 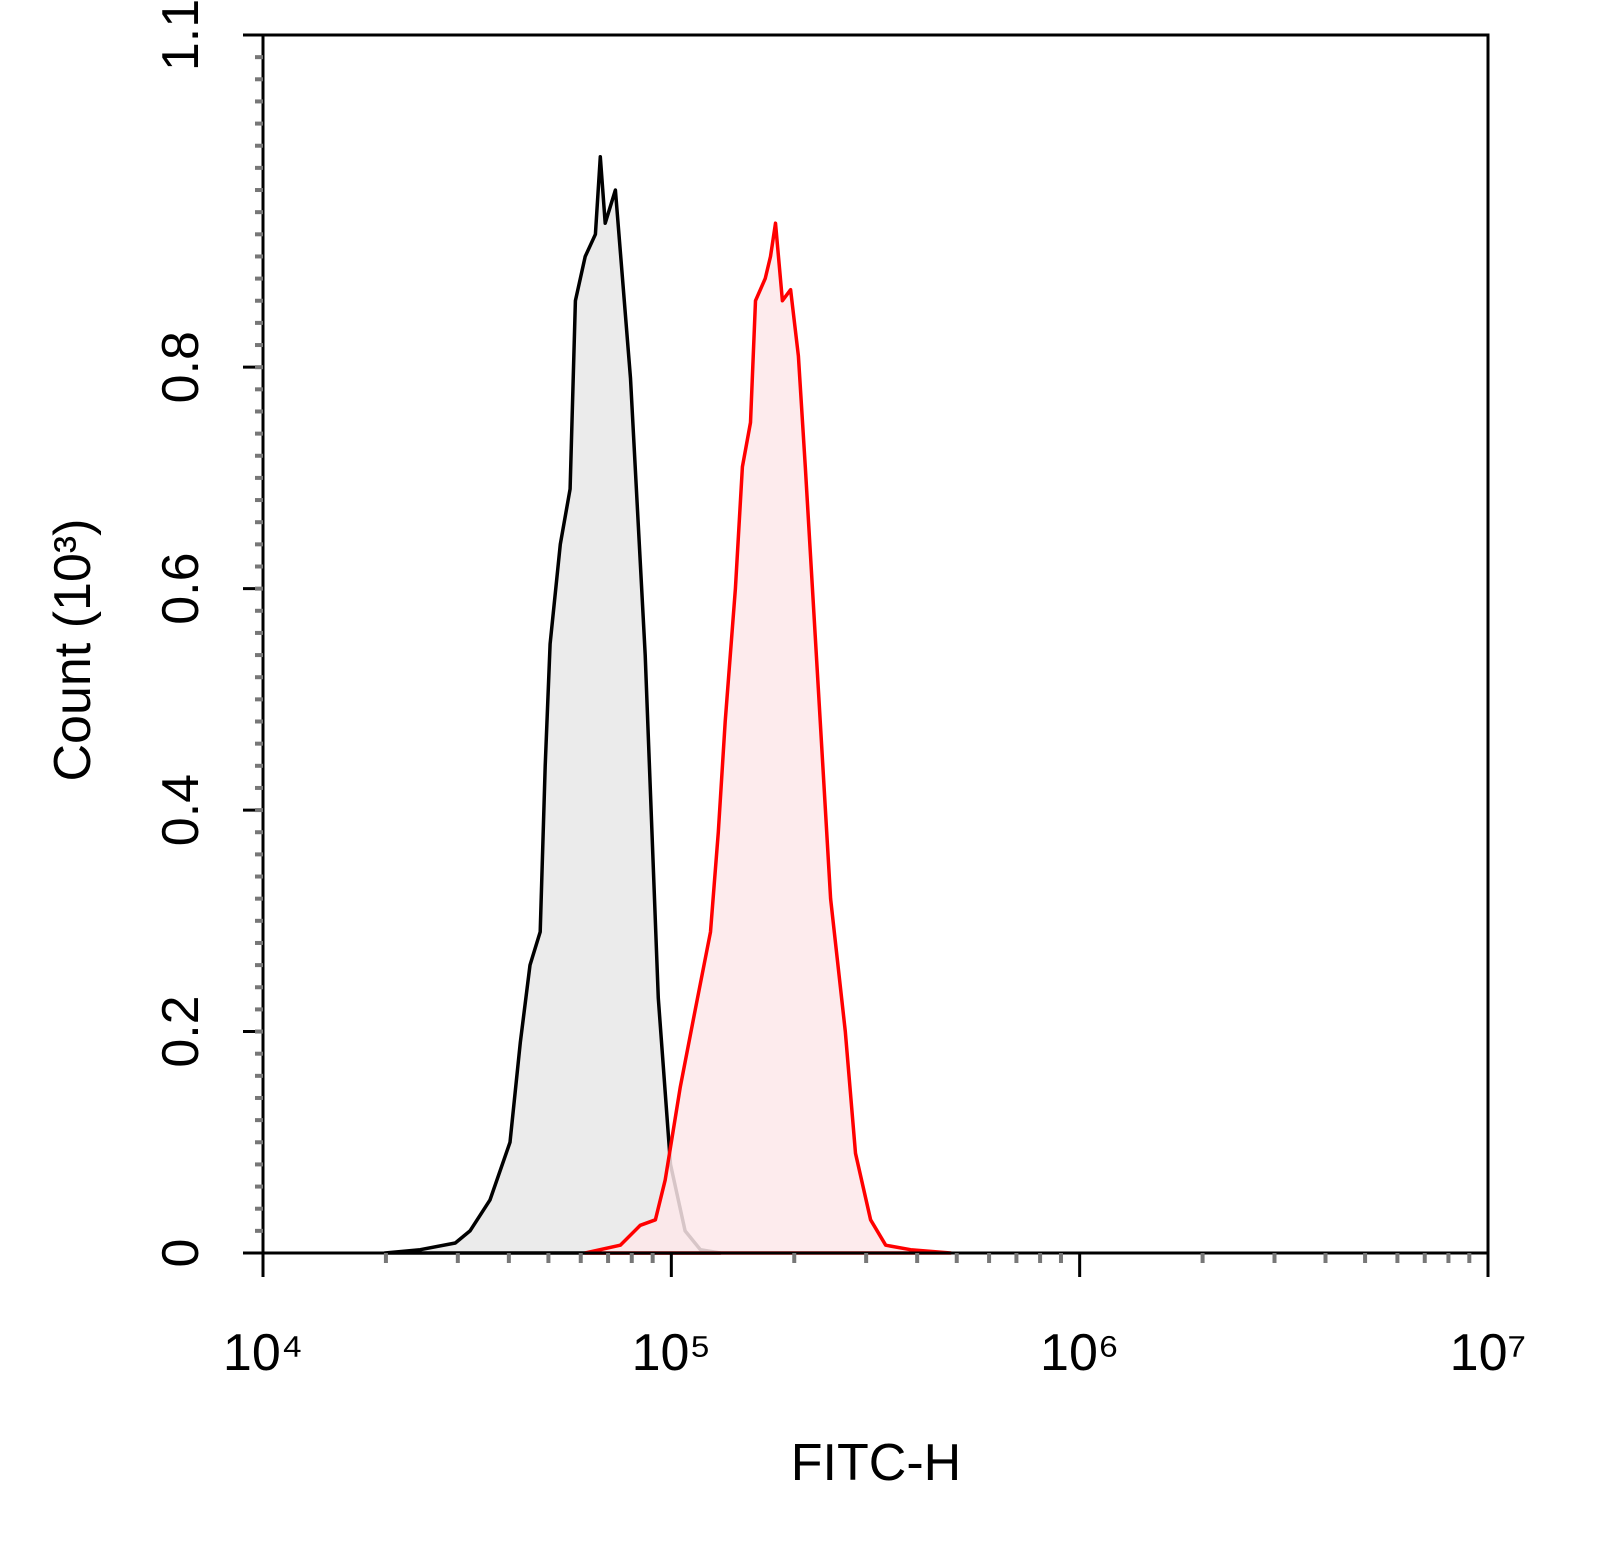 What do you see at coordinates (181, 35) in the screenshot?
I see `y-tick-label: 1.1` at bounding box center [181, 35].